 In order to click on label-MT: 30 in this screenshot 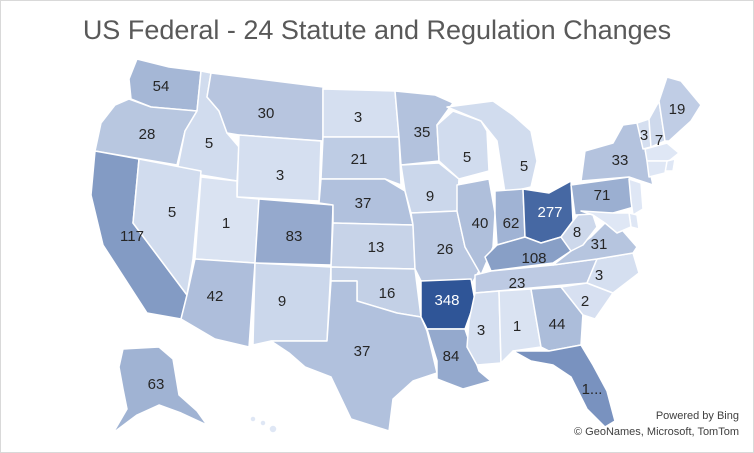, I will do `click(266, 113)`.